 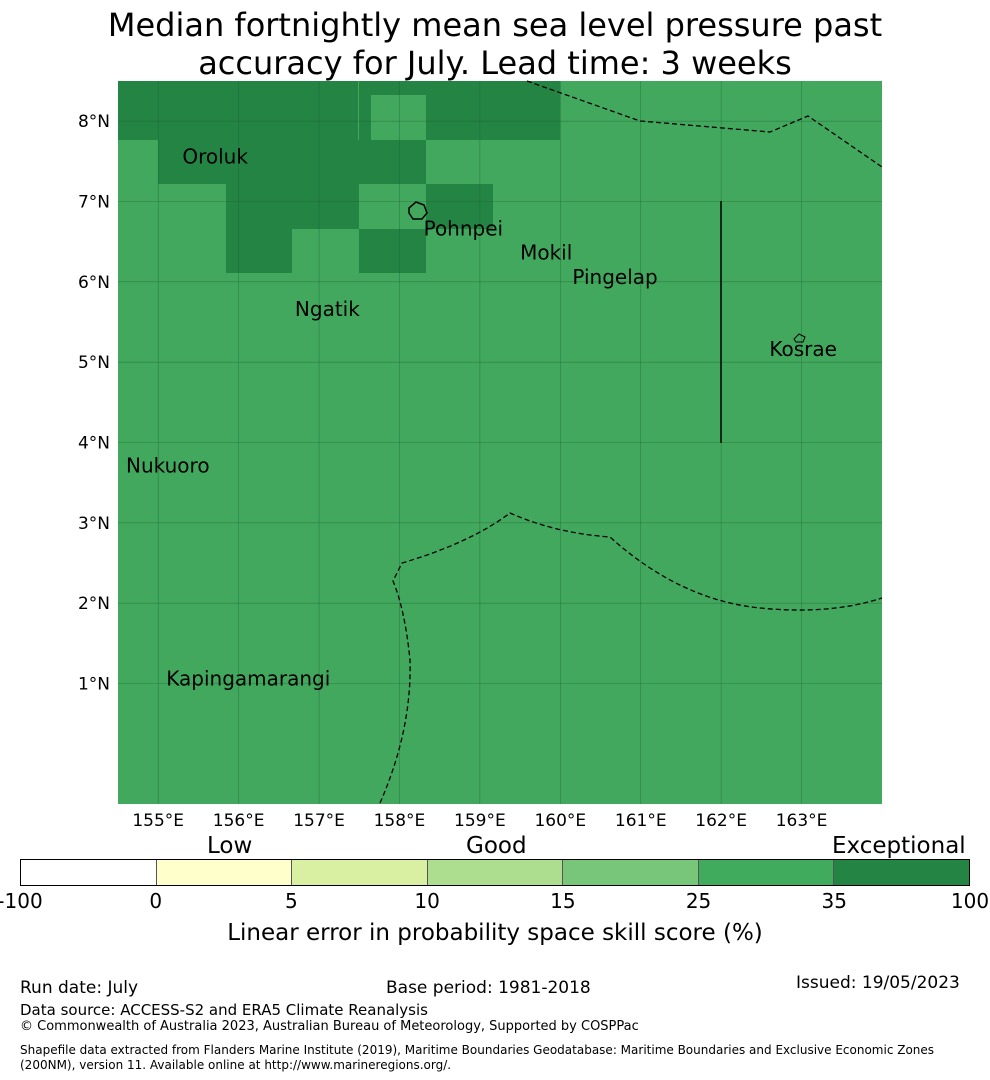 What do you see at coordinates (878, 983) in the screenshot?
I see `issued-date: Issued: 19/05/2023` at bounding box center [878, 983].